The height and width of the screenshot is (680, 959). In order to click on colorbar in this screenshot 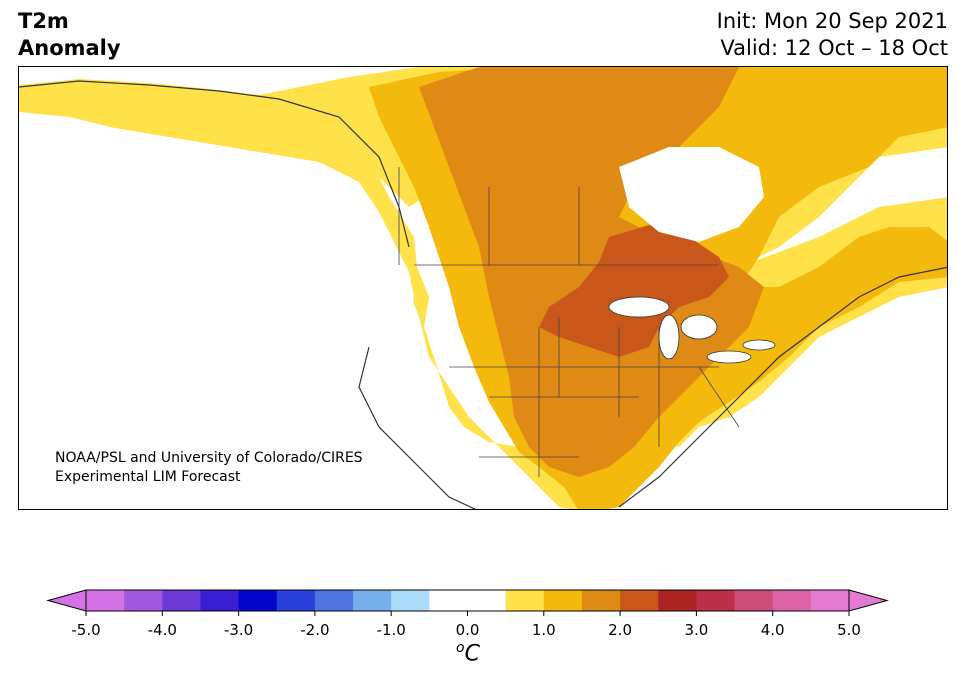, I will do `click(467, 602)`.